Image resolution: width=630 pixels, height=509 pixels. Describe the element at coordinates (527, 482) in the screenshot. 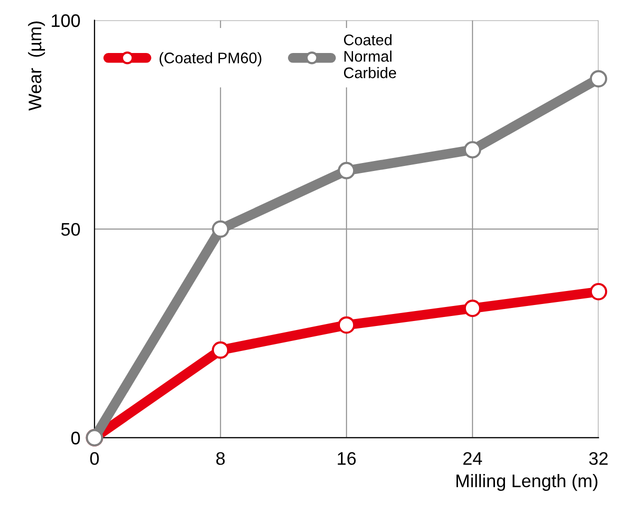

I see `x-axis-title: Milling Length (m)` at that location.